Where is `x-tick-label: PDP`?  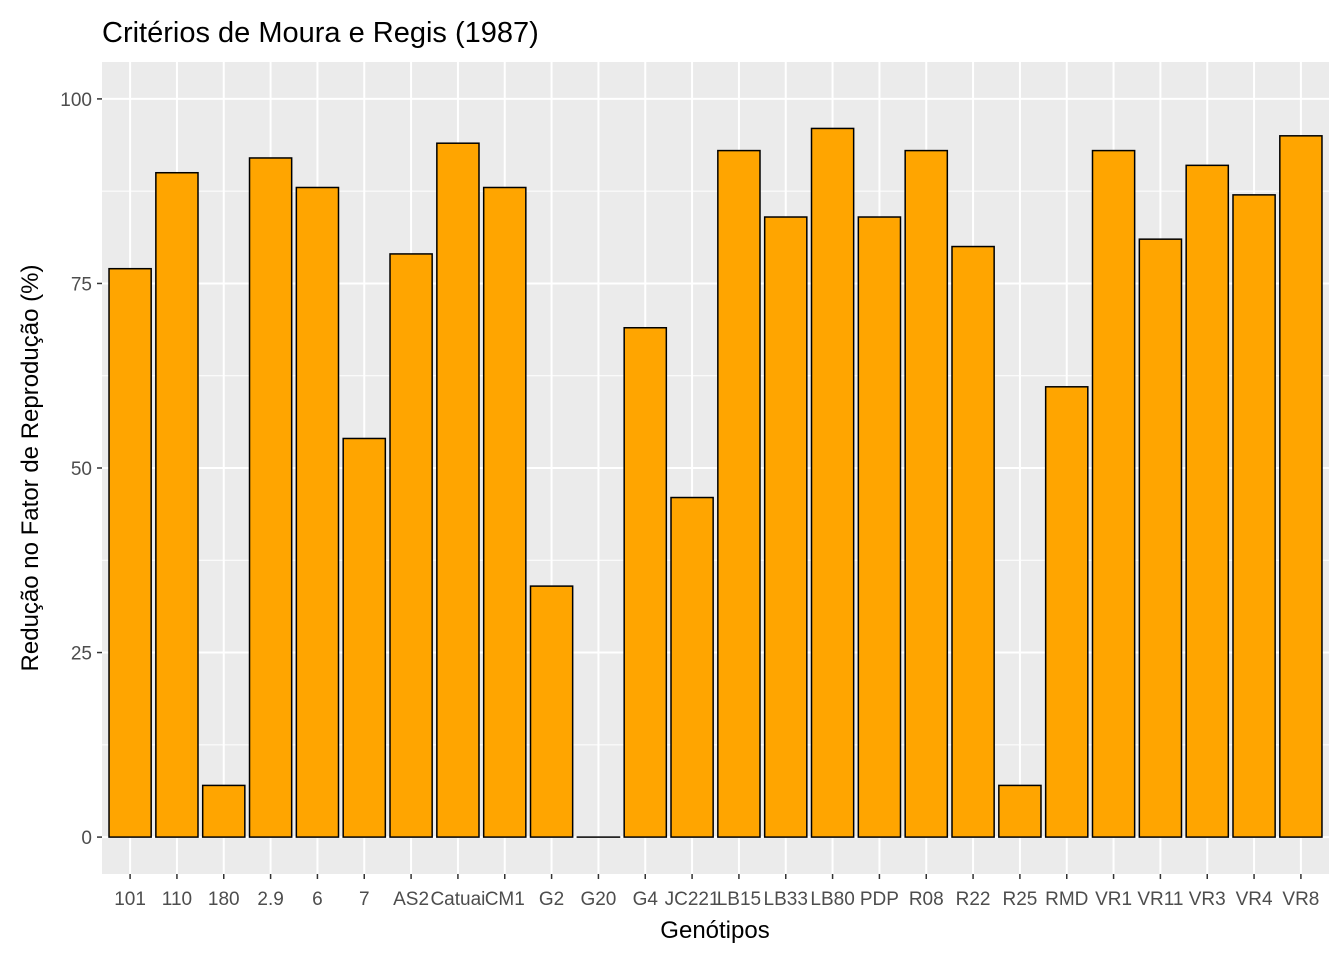 x-tick-label: PDP is located at coordinates (879, 899).